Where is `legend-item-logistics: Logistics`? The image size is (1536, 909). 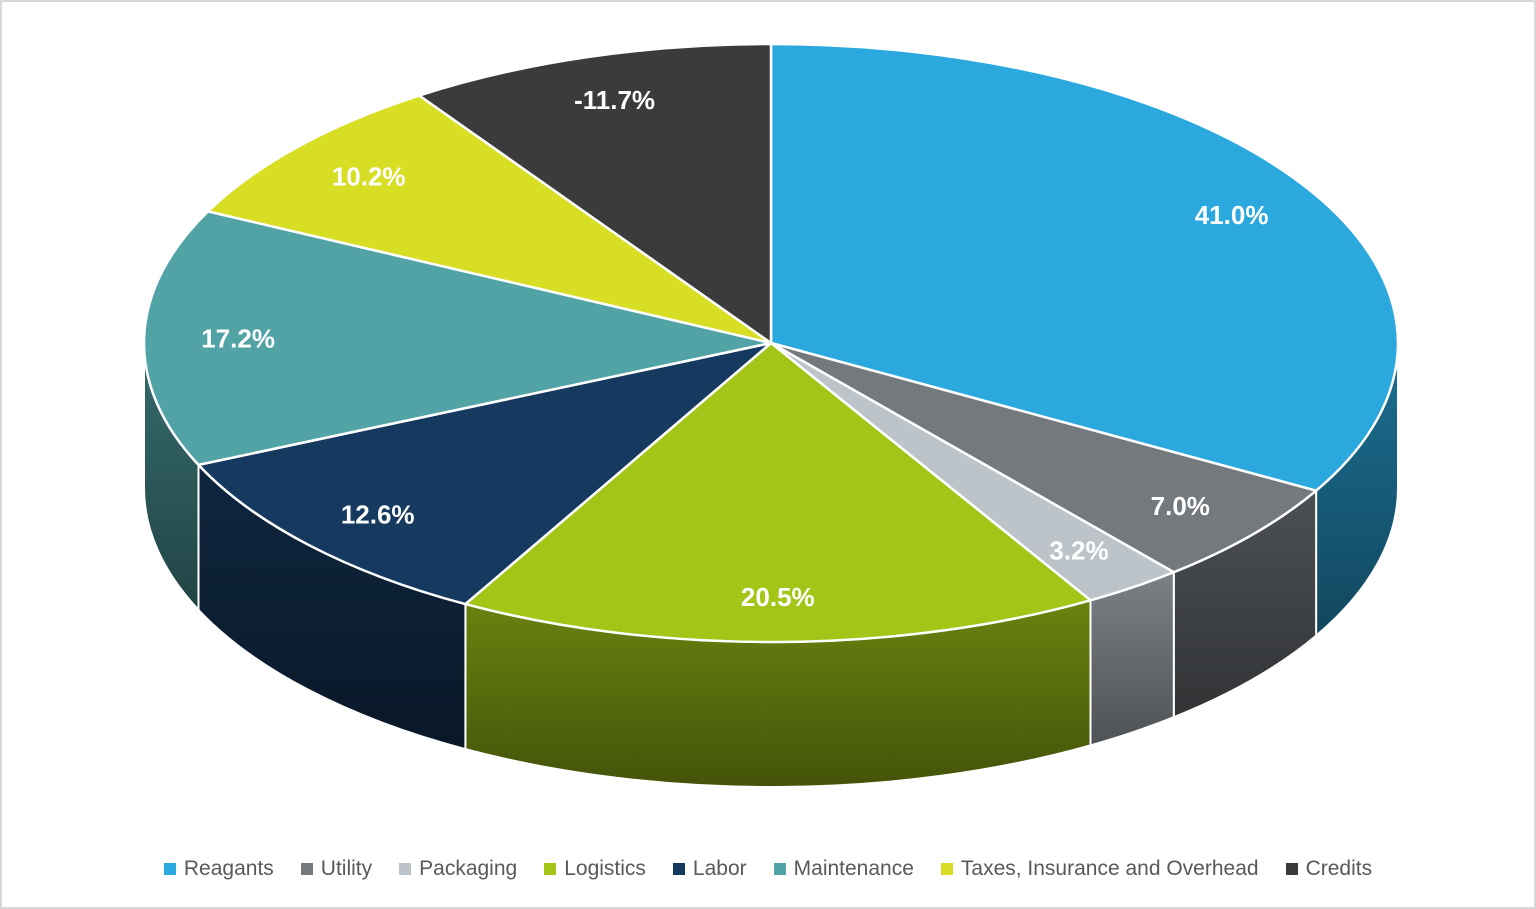
legend-item-logistics: Logistics is located at coordinates (595, 869).